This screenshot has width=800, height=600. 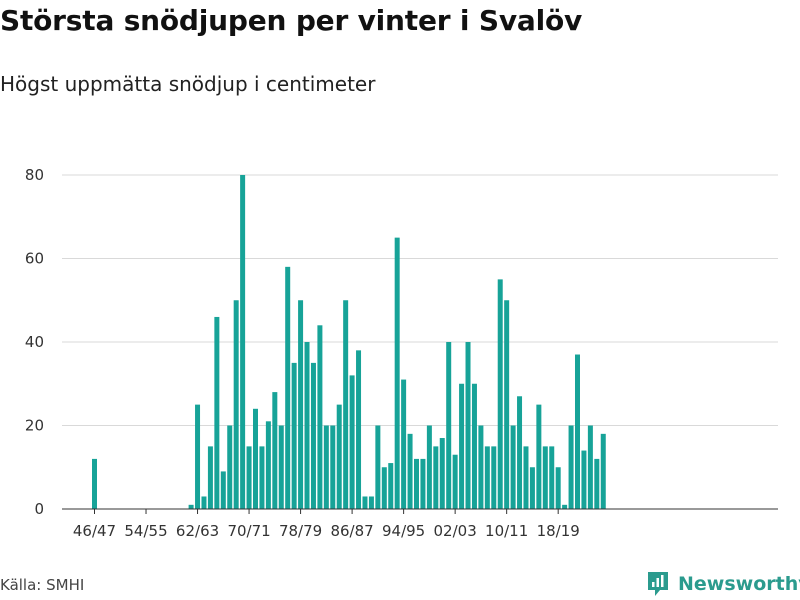 What do you see at coordinates (281, 467) in the screenshot?
I see `bar-75/76` at bounding box center [281, 467].